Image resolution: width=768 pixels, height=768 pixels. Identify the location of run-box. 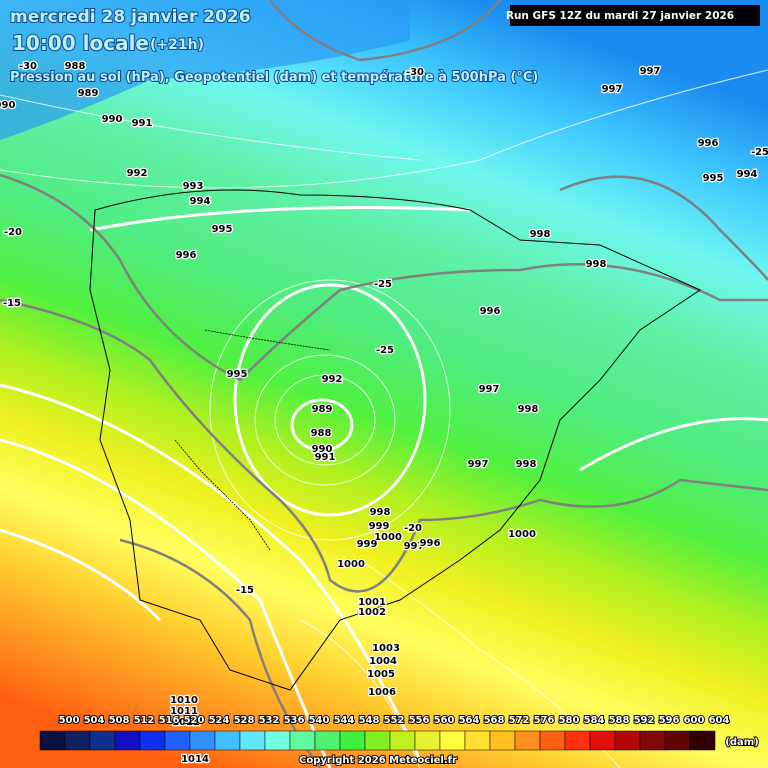
(635, 15).